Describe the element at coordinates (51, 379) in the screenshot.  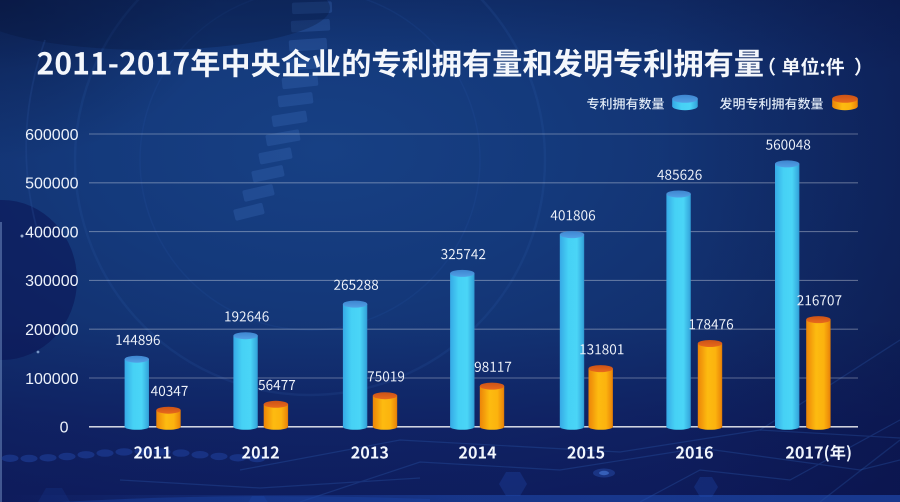
I see `svg-text: 100000` at that location.